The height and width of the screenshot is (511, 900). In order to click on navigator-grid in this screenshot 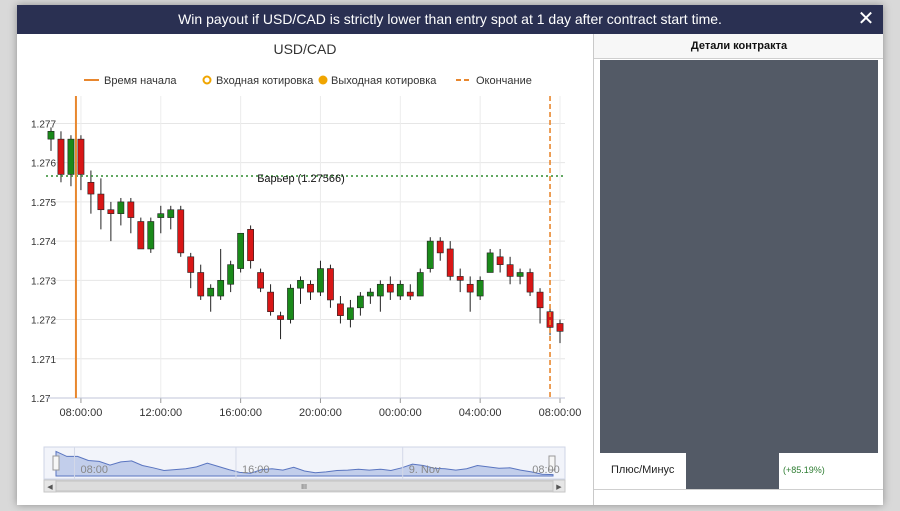, I will do `click(238, 463)`.